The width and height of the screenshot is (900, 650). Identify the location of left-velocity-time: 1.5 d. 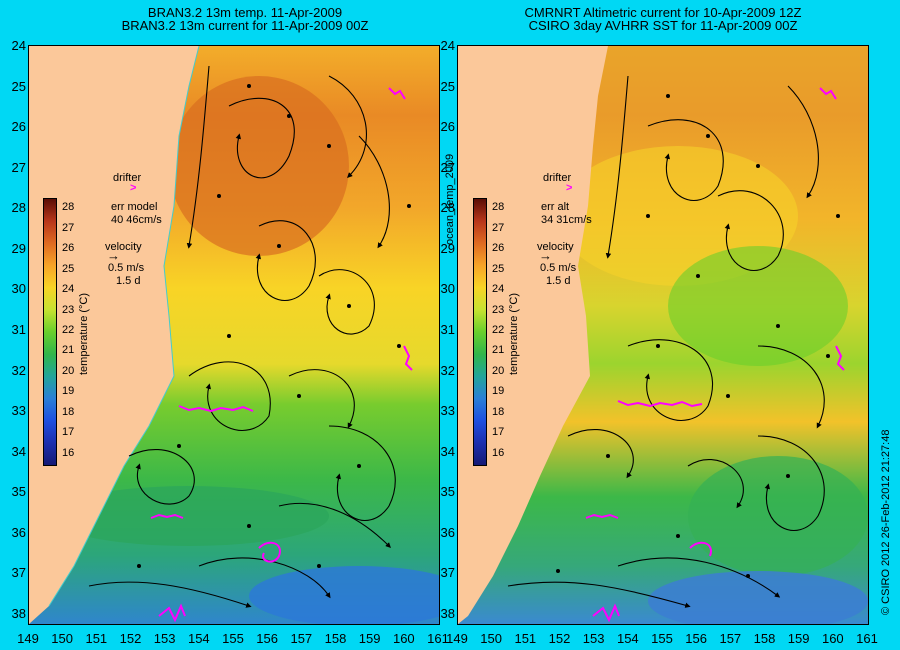
(128, 281).